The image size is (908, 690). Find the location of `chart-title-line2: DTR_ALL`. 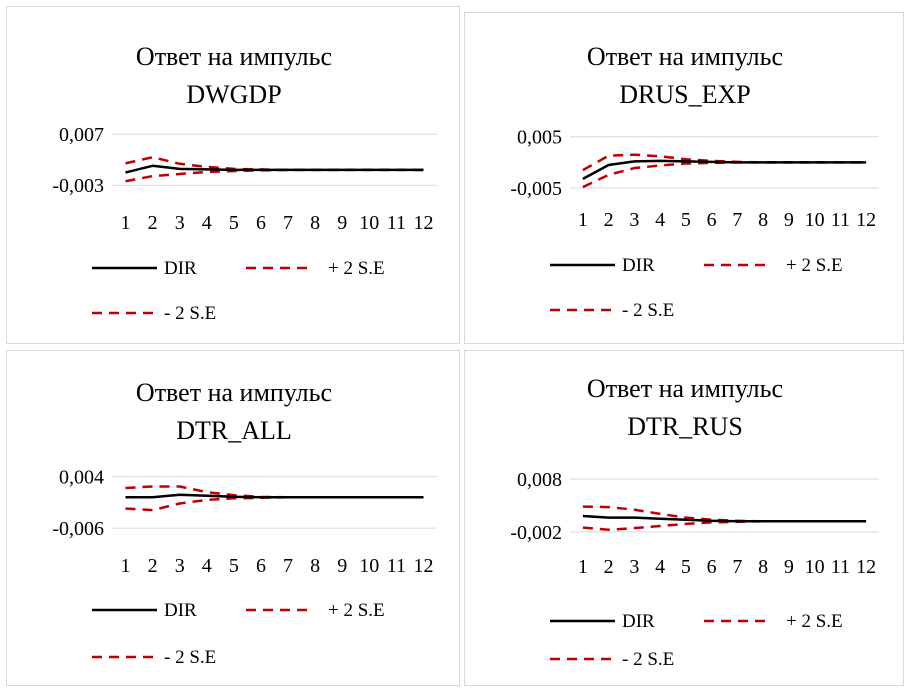

chart-title-line2: DTR_ALL is located at coordinates (234, 430).